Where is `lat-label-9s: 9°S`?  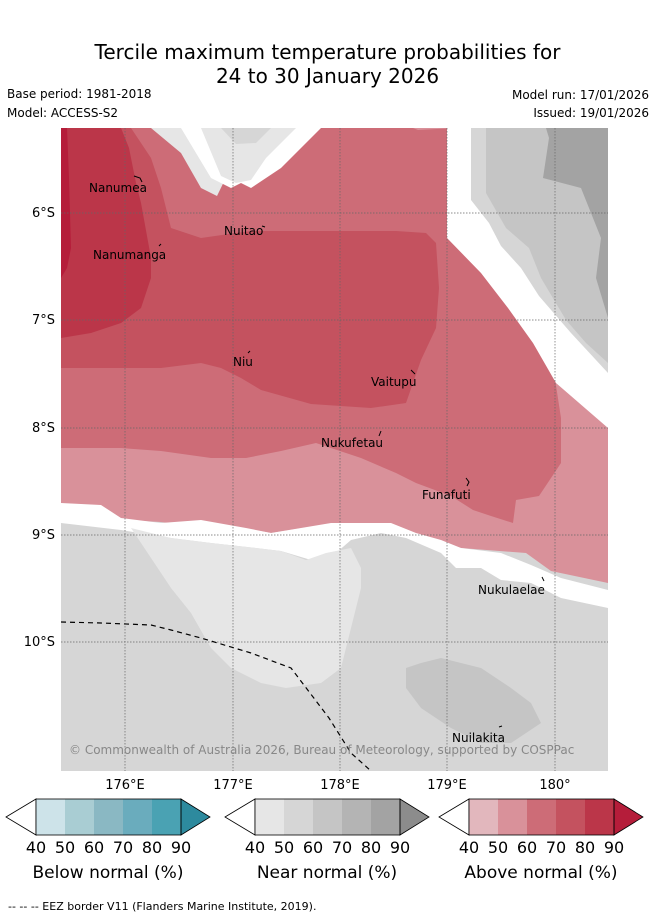 lat-label-9s: 9°S is located at coordinates (43, 535).